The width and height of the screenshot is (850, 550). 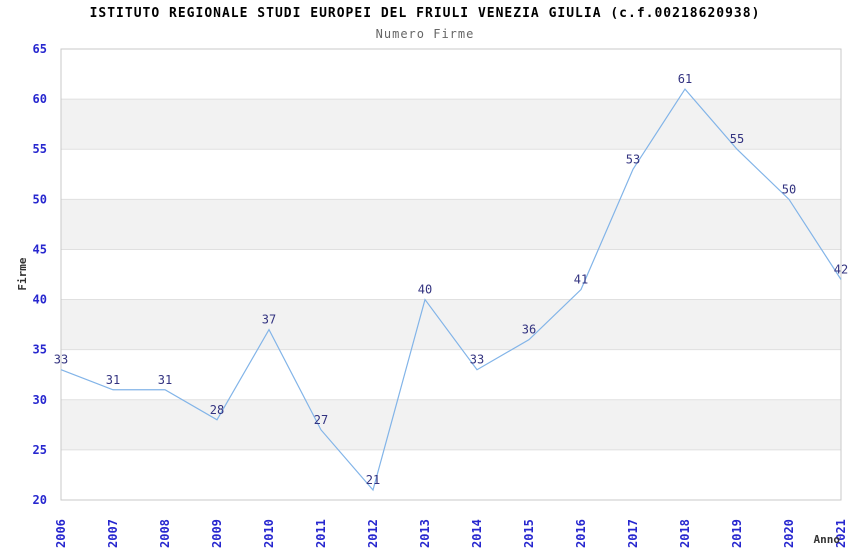 I want to click on y-tick-label: 30, so click(x=40, y=400).